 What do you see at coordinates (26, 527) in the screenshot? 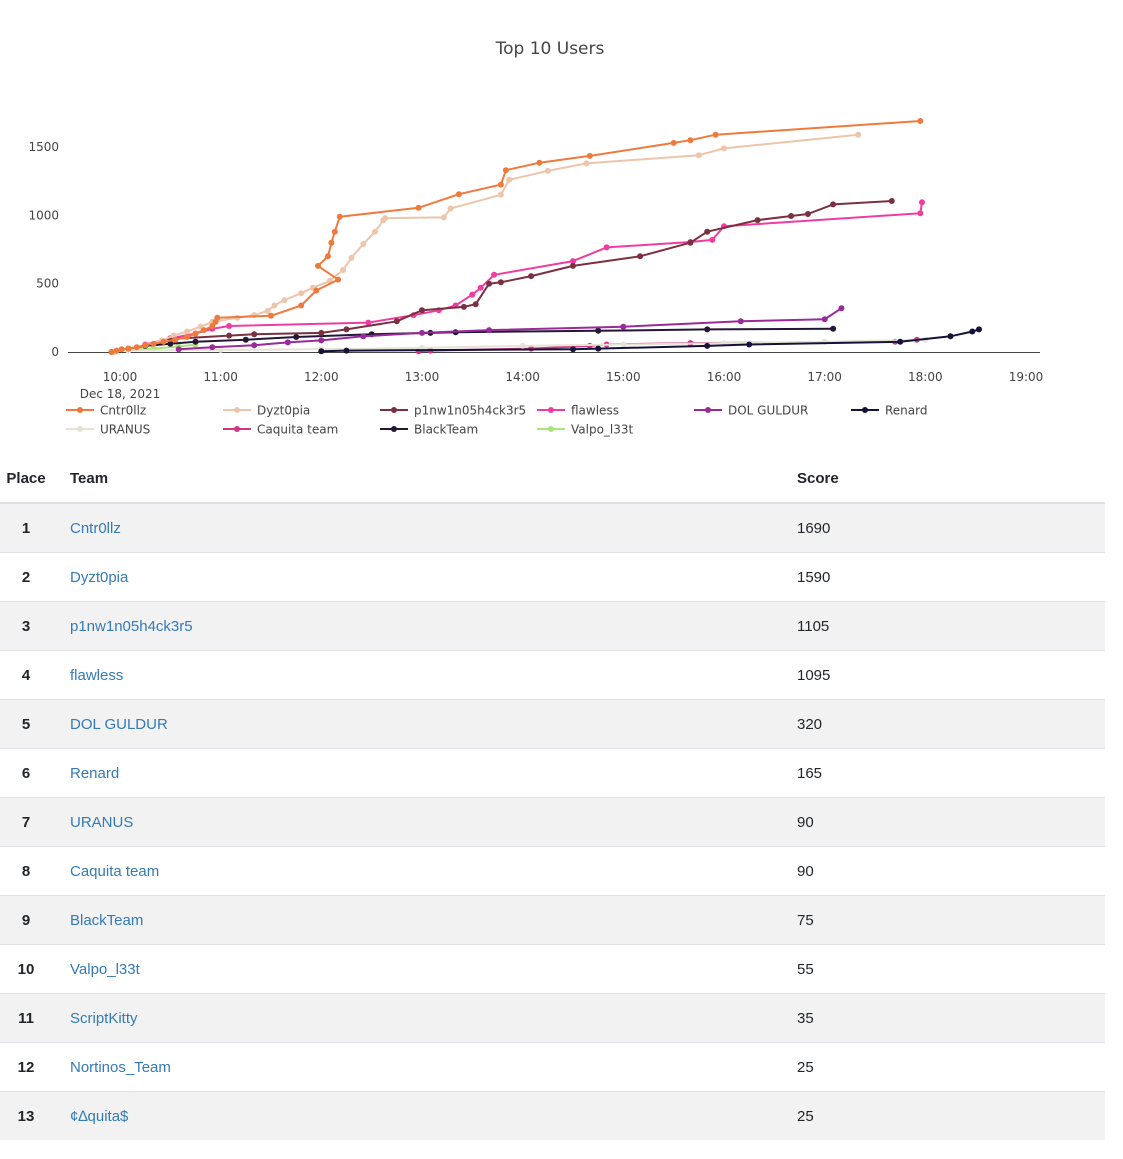
I see `place-cell: 1` at bounding box center [26, 527].